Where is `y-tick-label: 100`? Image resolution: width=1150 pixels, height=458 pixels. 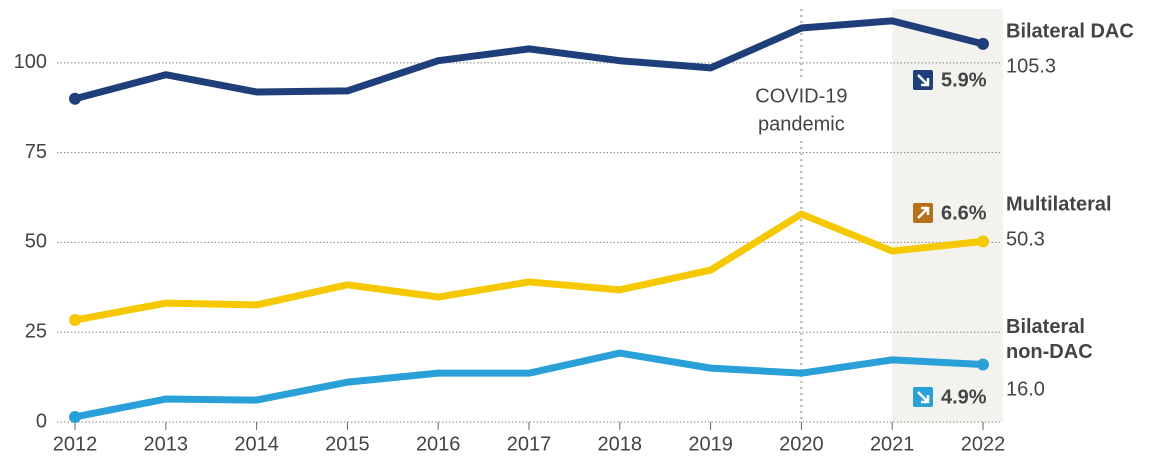 y-tick-label: 100 is located at coordinates (30, 62).